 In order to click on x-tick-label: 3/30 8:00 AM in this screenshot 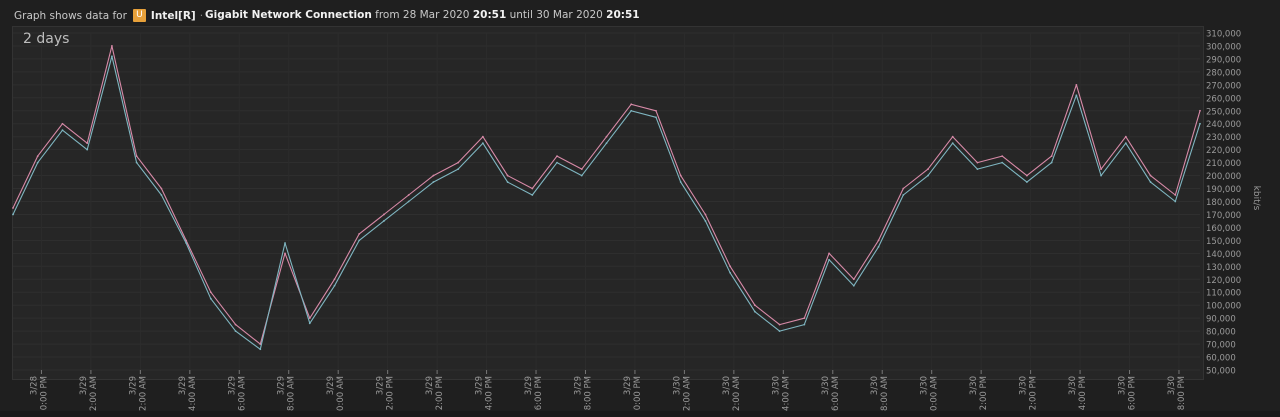, I will do `click(880, 393)`.